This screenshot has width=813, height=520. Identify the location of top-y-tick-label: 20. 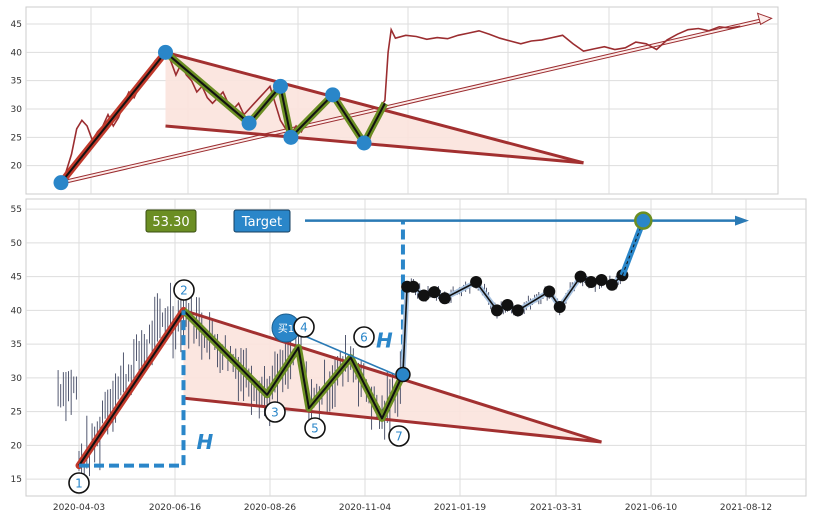
(17, 167).